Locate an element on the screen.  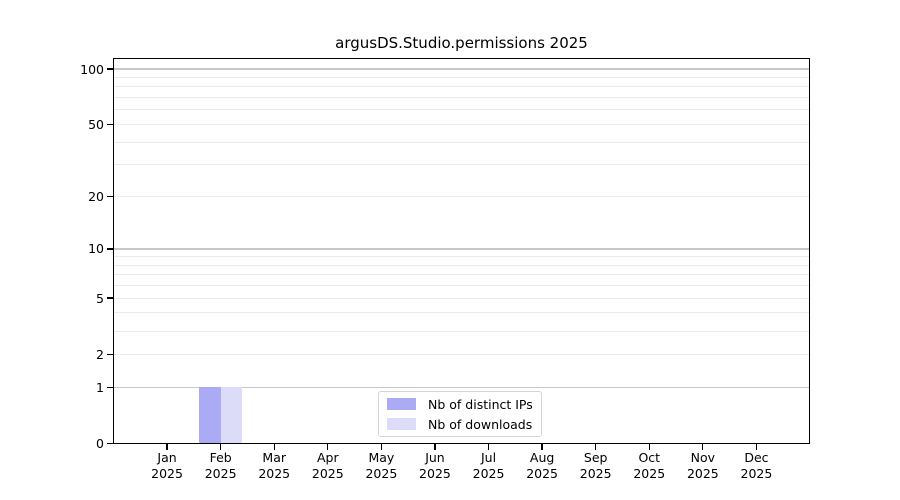
y-tick-label: 50 is located at coordinates (96, 124).